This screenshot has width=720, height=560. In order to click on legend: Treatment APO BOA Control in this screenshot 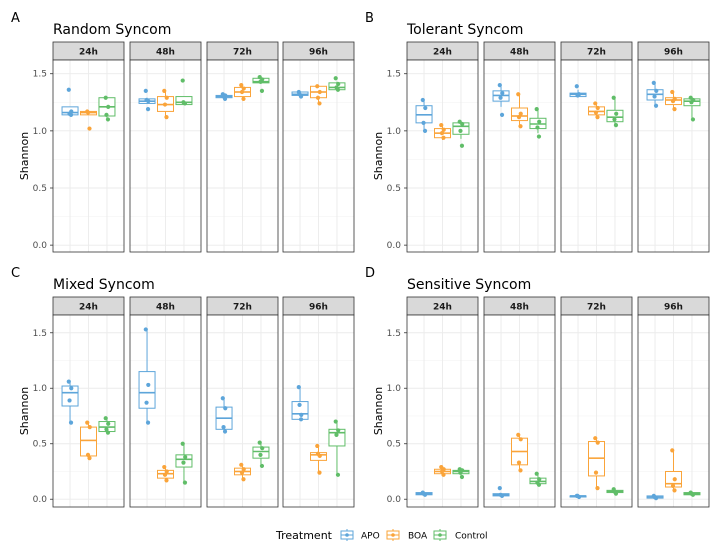, I will do `click(381, 535)`.